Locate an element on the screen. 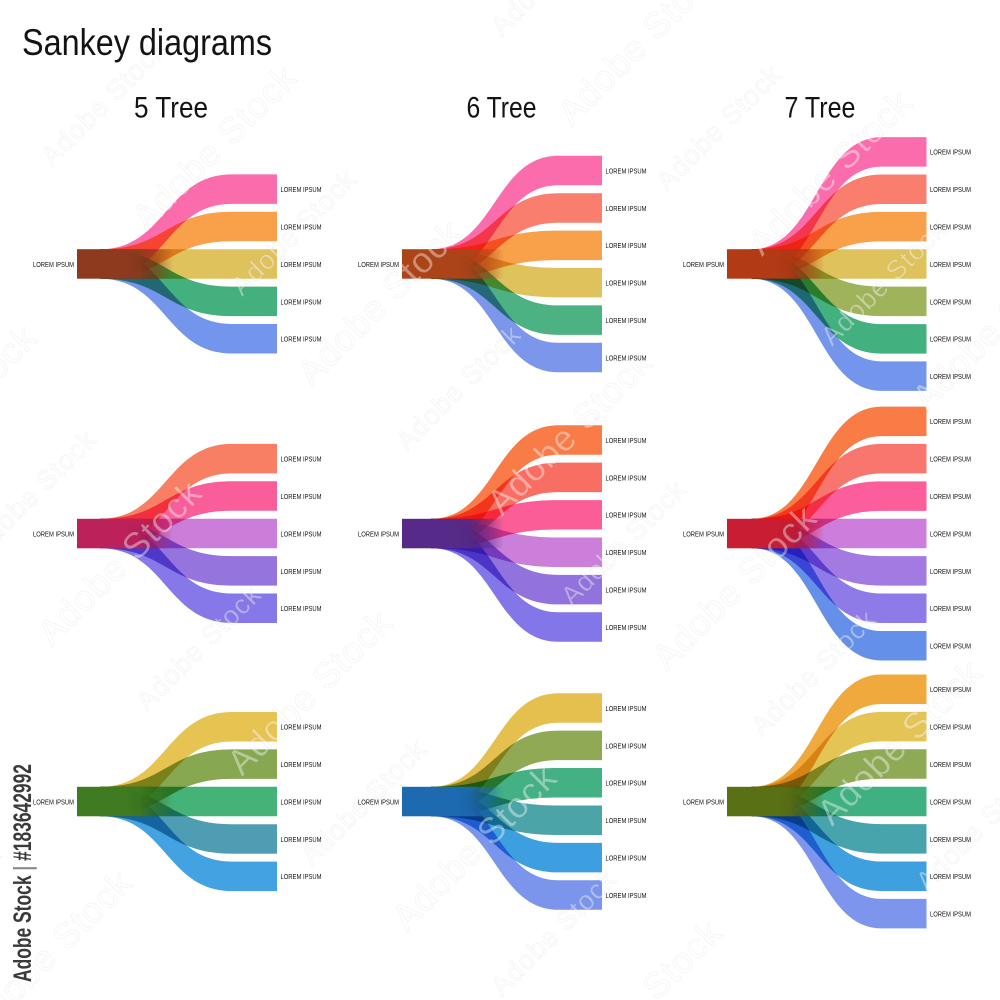  svg-text: 6 Tree is located at coordinates (502, 108).